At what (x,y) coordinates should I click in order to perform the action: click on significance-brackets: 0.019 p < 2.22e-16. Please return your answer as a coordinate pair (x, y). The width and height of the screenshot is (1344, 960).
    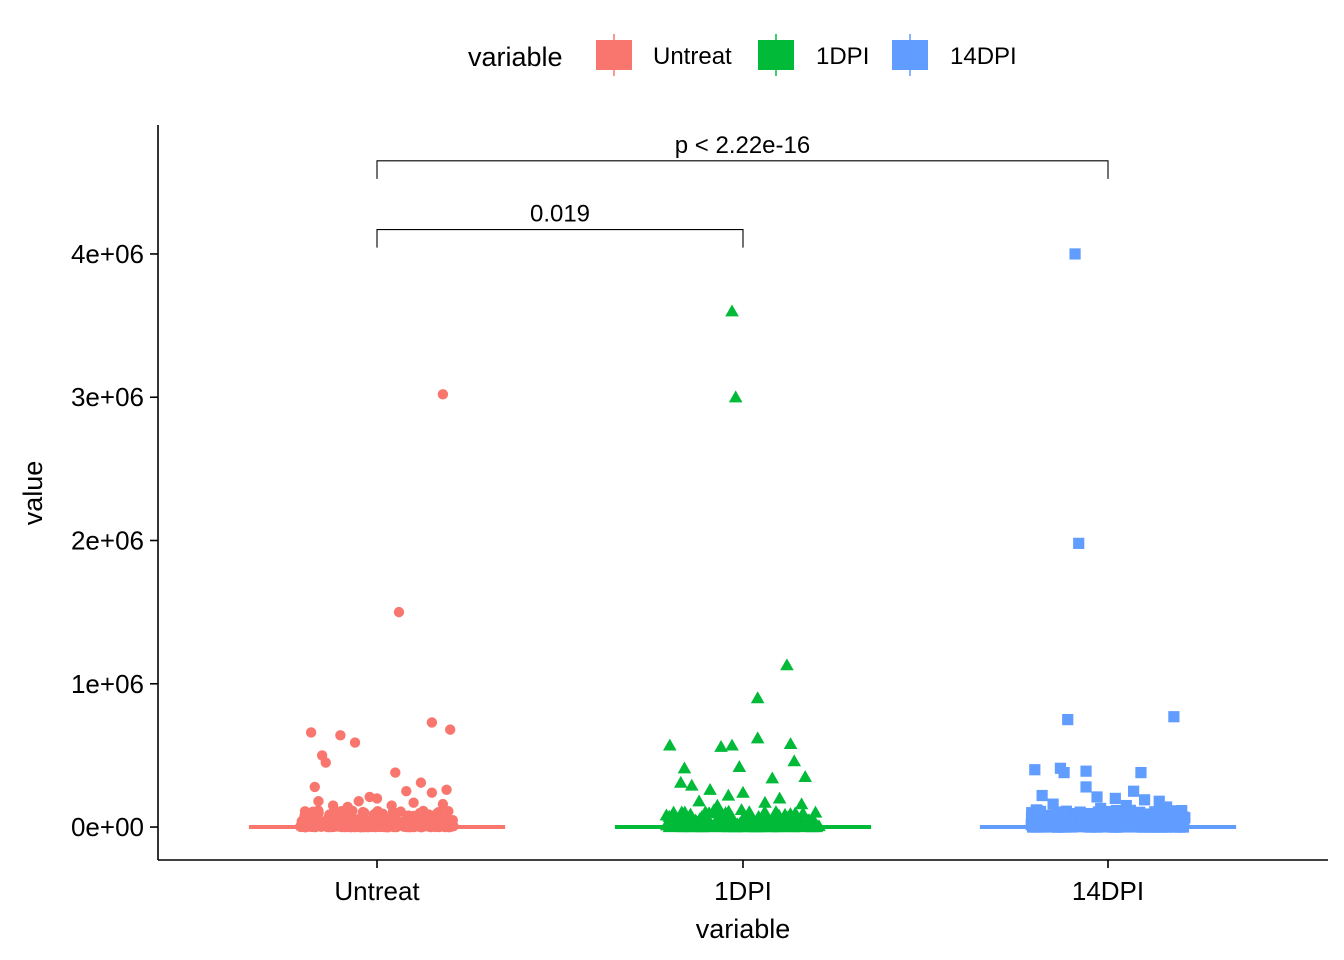
    Looking at the image, I should click on (742, 190).